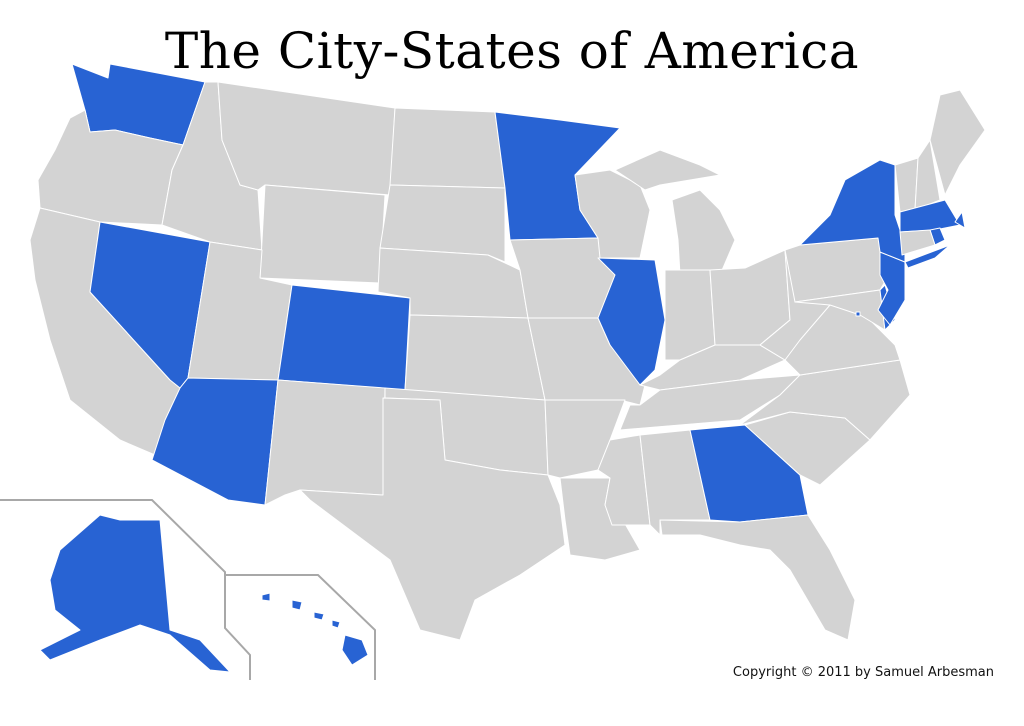 This screenshot has width=1024, height=726. I want to click on state-shape-in, so click(690, 315).